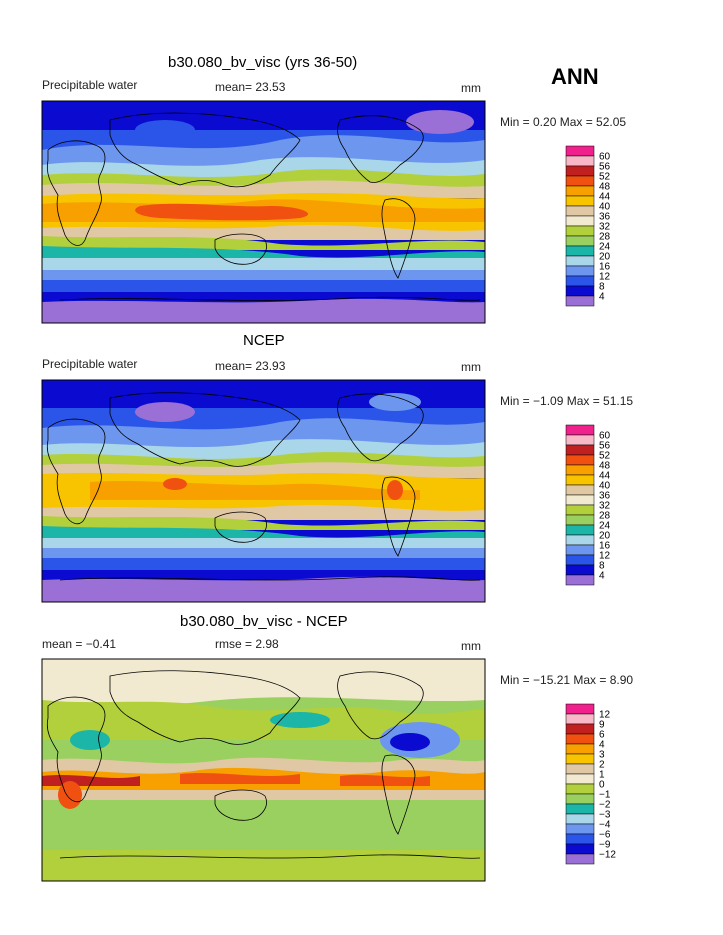 The width and height of the screenshot is (723, 935). What do you see at coordinates (605, 167) in the screenshot?
I see `colorbar-1-label: 56` at bounding box center [605, 167].